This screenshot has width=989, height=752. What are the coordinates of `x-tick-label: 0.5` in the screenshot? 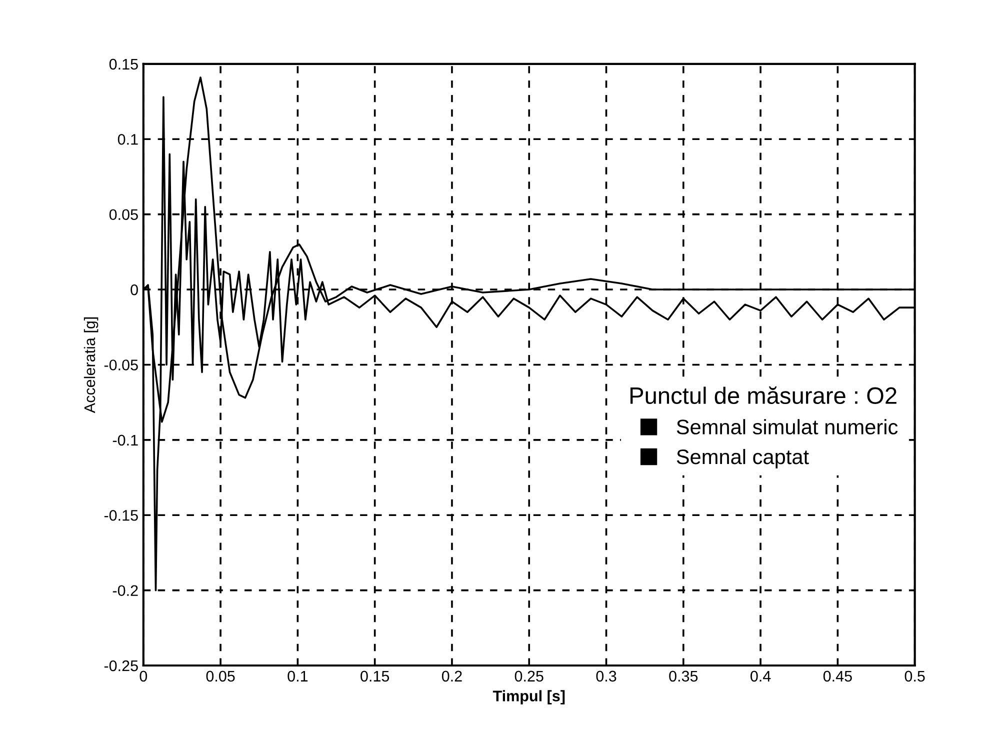 It's located at (914, 676).